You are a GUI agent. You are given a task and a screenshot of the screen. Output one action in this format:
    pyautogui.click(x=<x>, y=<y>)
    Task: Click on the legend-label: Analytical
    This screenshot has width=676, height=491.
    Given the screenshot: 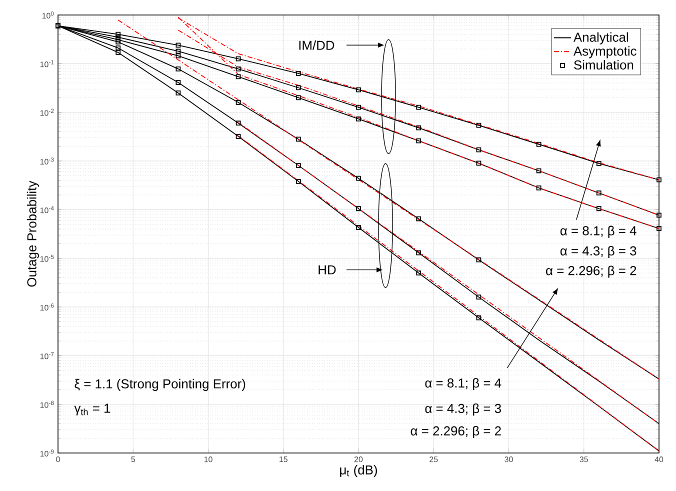 What is the action you would take?
    pyautogui.click(x=600, y=38)
    